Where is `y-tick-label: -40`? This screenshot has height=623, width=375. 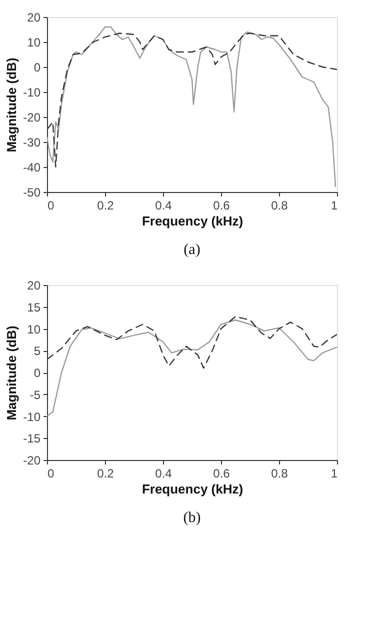 y-tick-label: -40 is located at coordinates (32, 167).